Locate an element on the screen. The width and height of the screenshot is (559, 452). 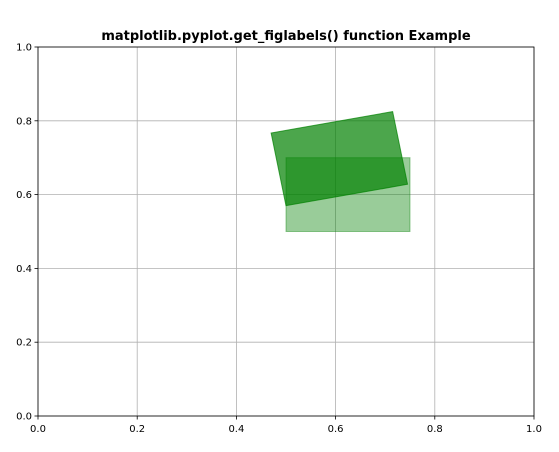
x-tick-label-1: 0.2 is located at coordinates (137, 429).